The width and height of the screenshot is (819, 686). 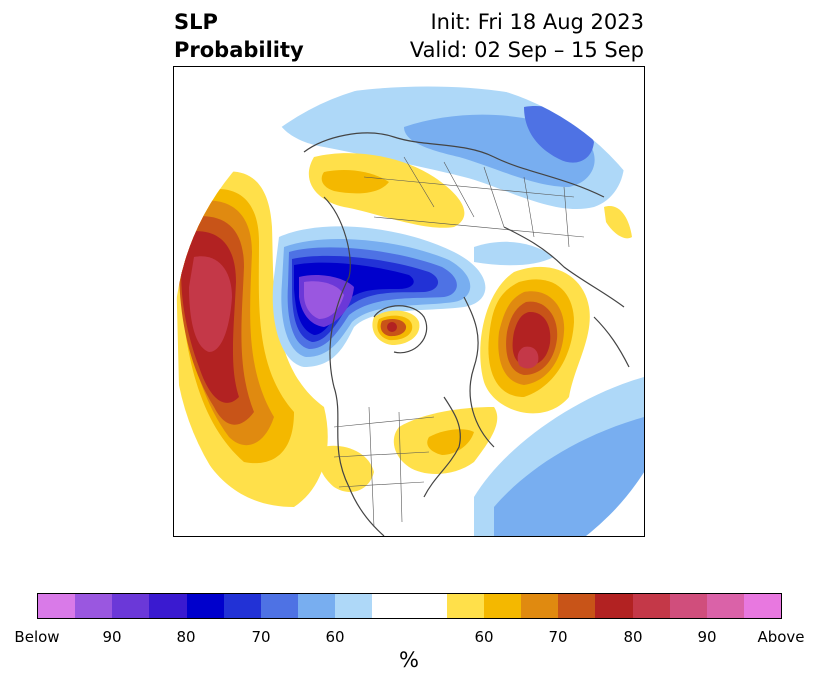 I want to click on eastus-positive-anomaly, so click(x=408, y=449).